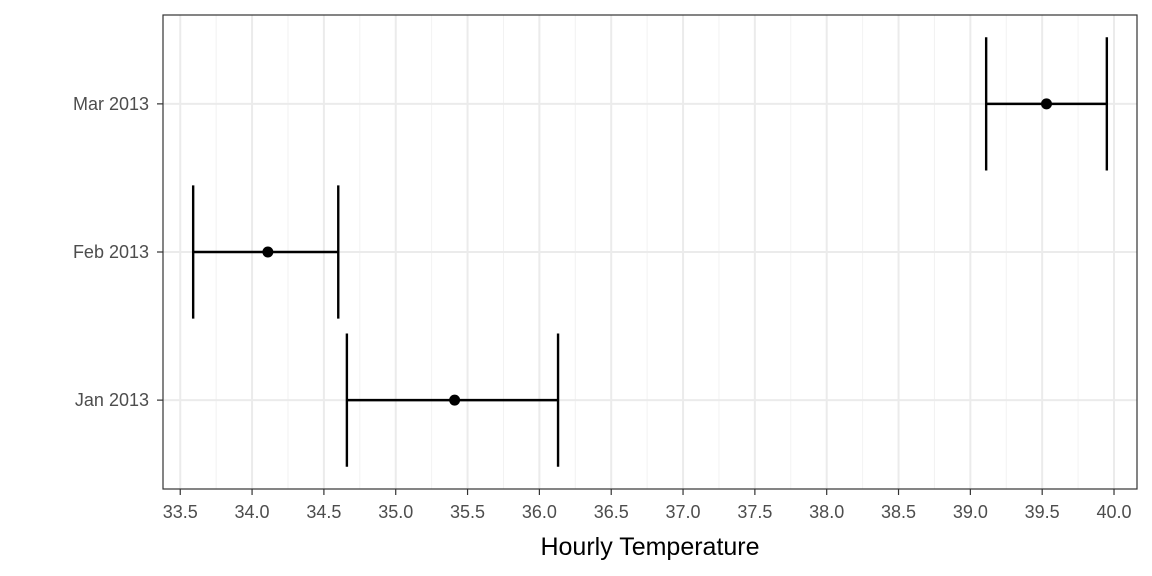  I want to click on x-tick-label: 40.0, so click(1113, 512).